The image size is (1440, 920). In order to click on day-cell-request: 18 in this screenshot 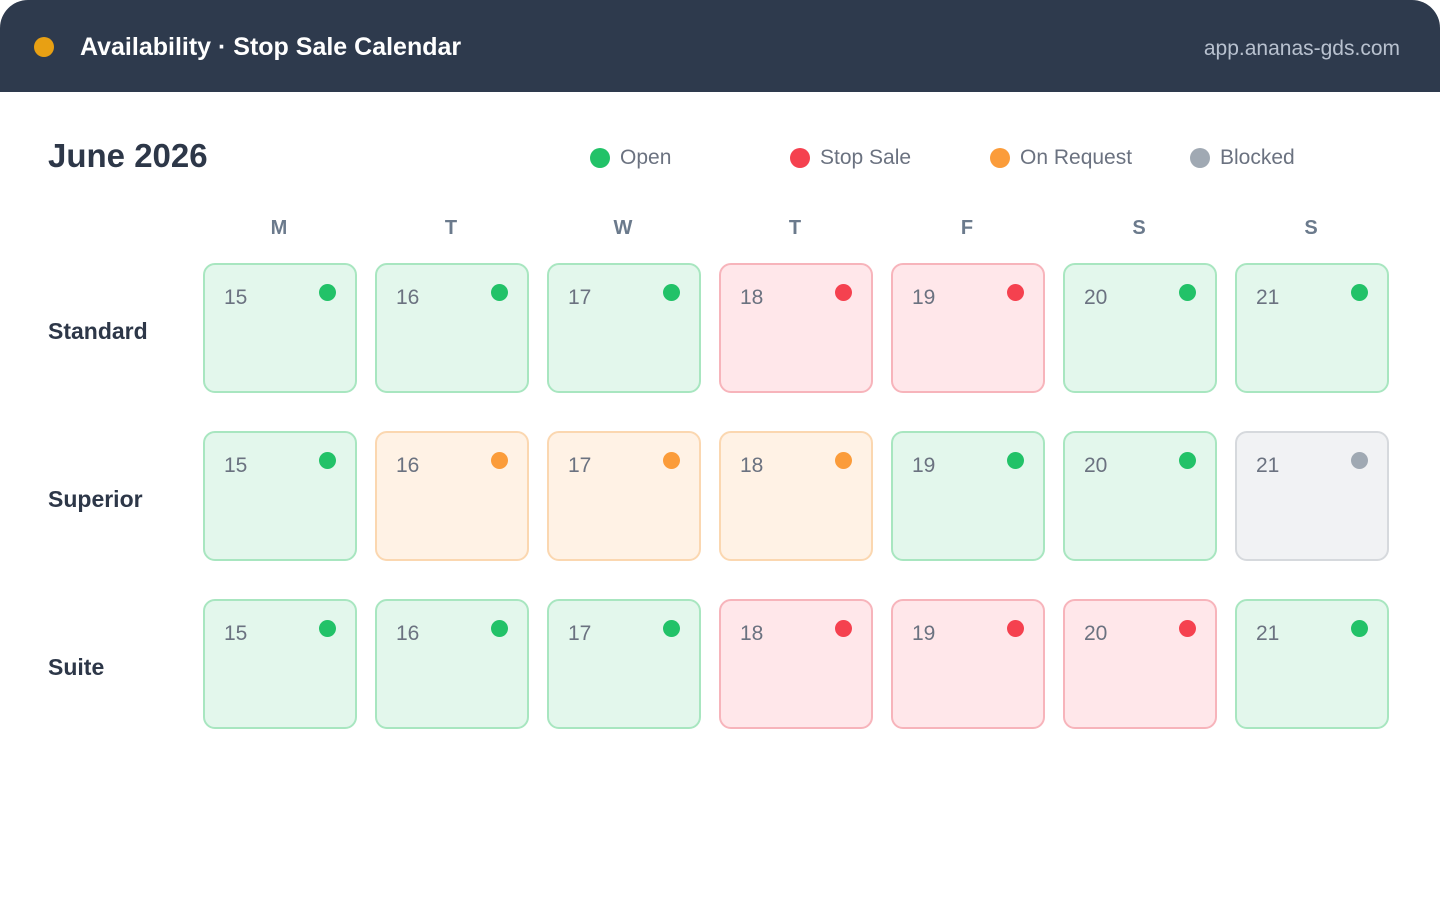, I will do `click(796, 496)`.